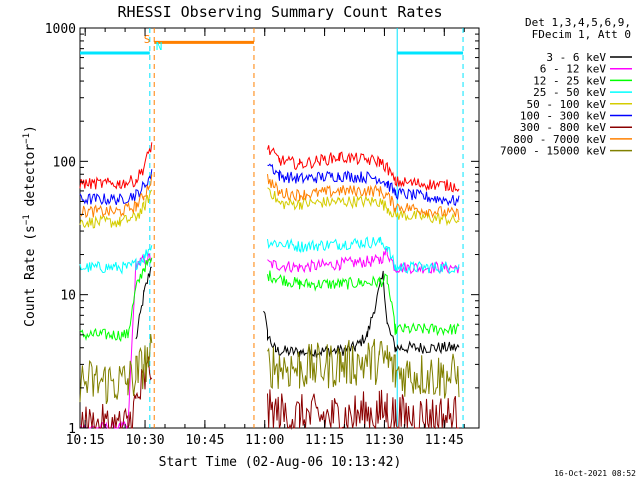 This screenshot has width=640, height=480. I want to click on x-tick-label: 11:00, so click(264, 440).